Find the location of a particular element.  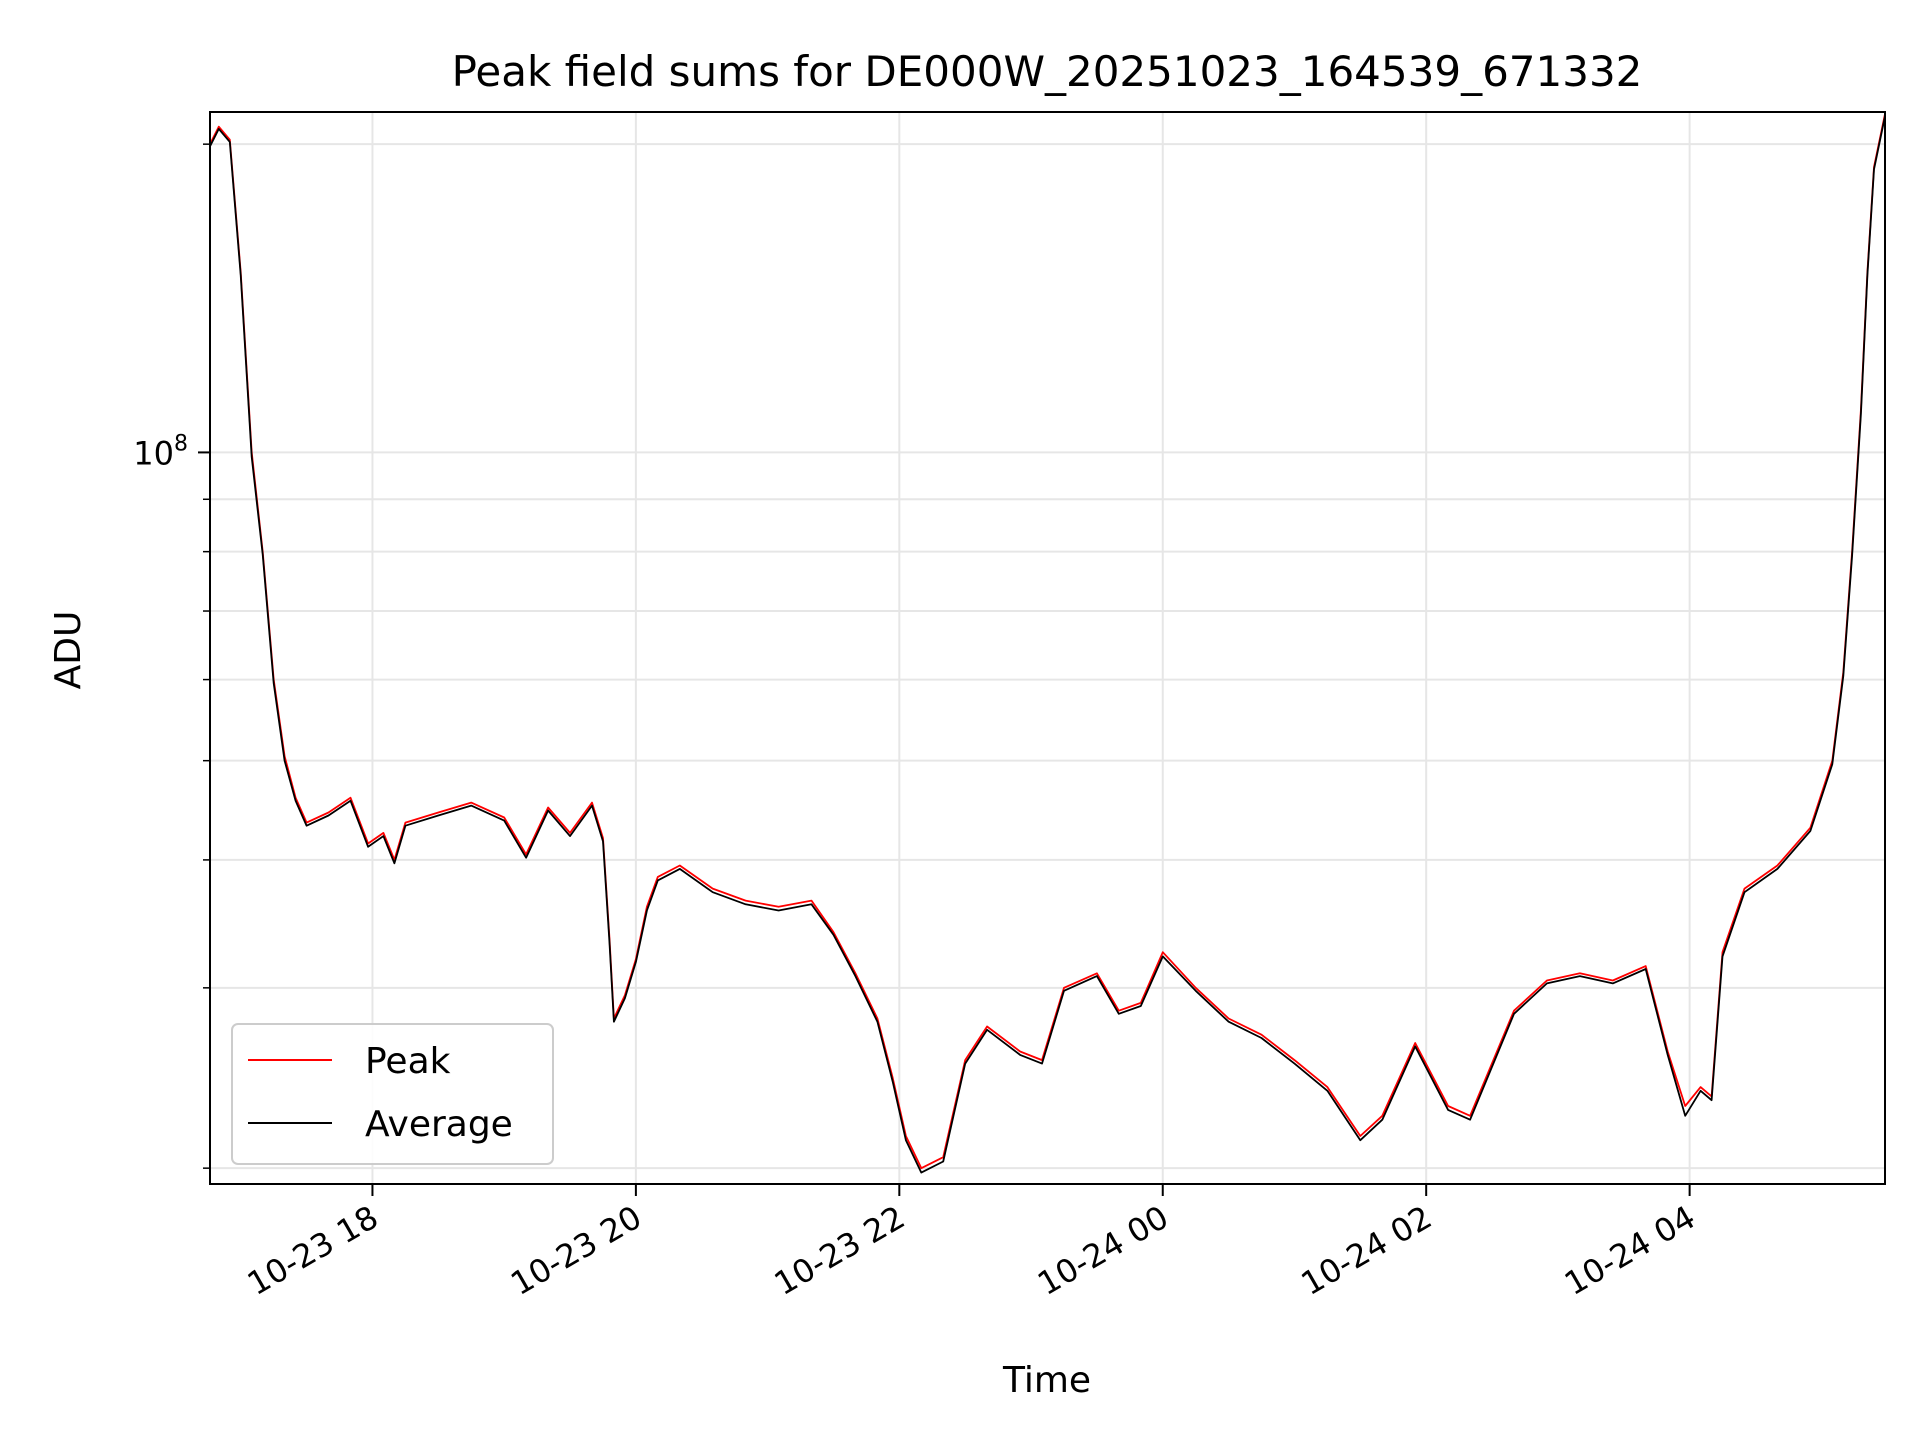

y-axis-label: ADU is located at coordinates (68, 650).